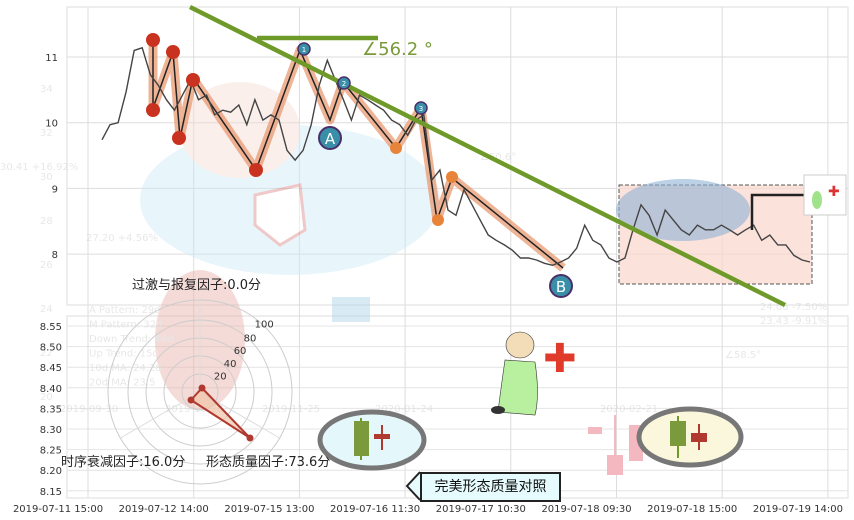 The width and height of the screenshot is (854, 520). What do you see at coordinates (89, 409) in the screenshot?
I see `watermark-date: 2019-09-30` at bounding box center [89, 409].